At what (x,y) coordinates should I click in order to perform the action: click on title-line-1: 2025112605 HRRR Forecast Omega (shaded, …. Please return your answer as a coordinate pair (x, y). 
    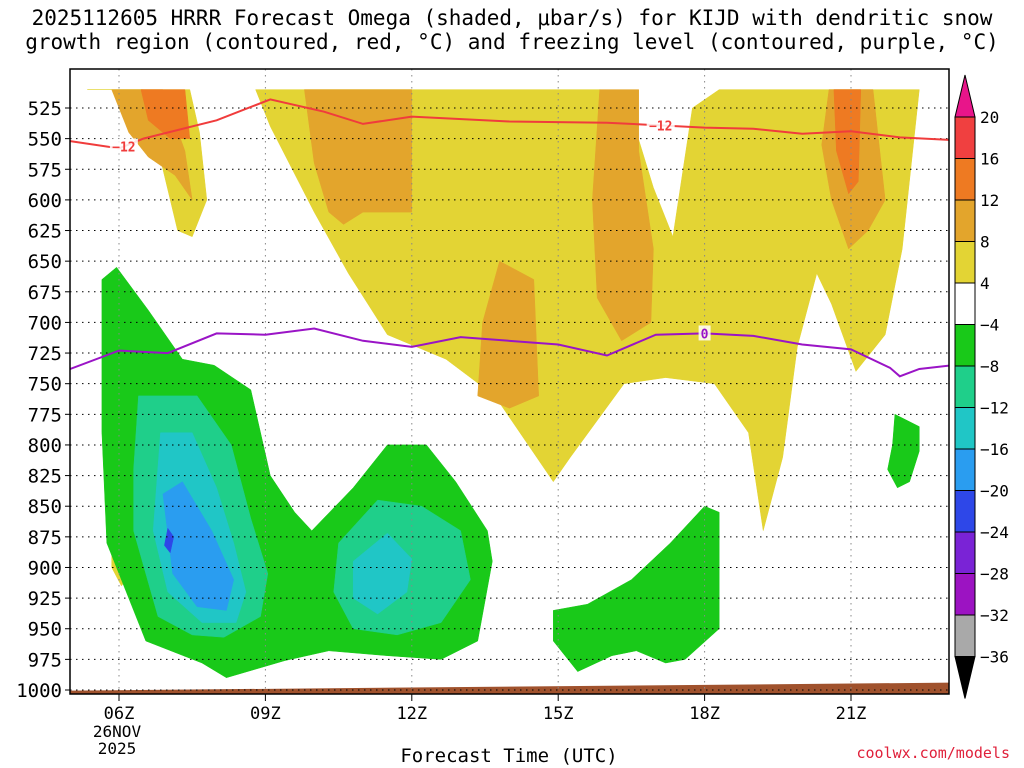
    Looking at the image, I should click on (512, 18).